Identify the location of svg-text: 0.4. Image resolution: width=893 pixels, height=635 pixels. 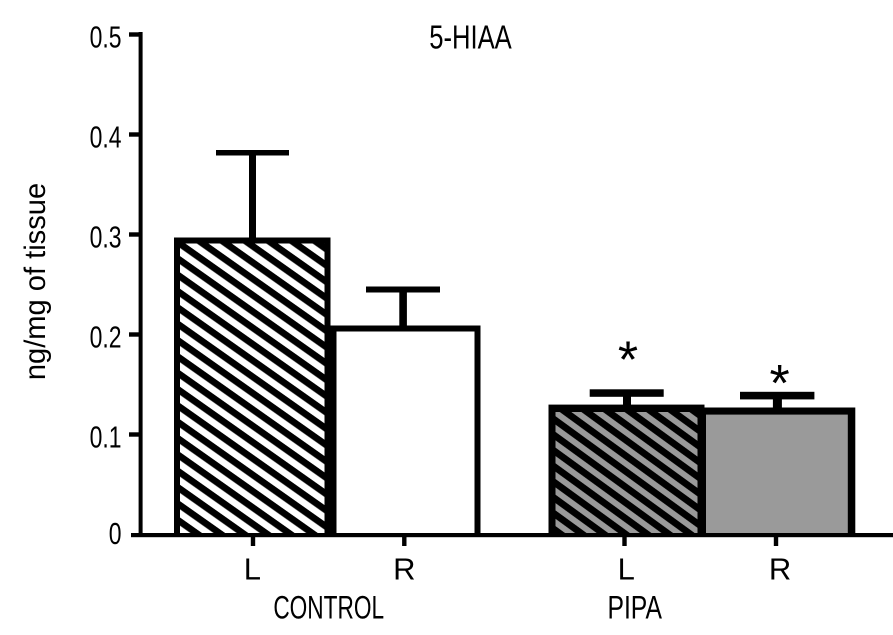
(106, 136).